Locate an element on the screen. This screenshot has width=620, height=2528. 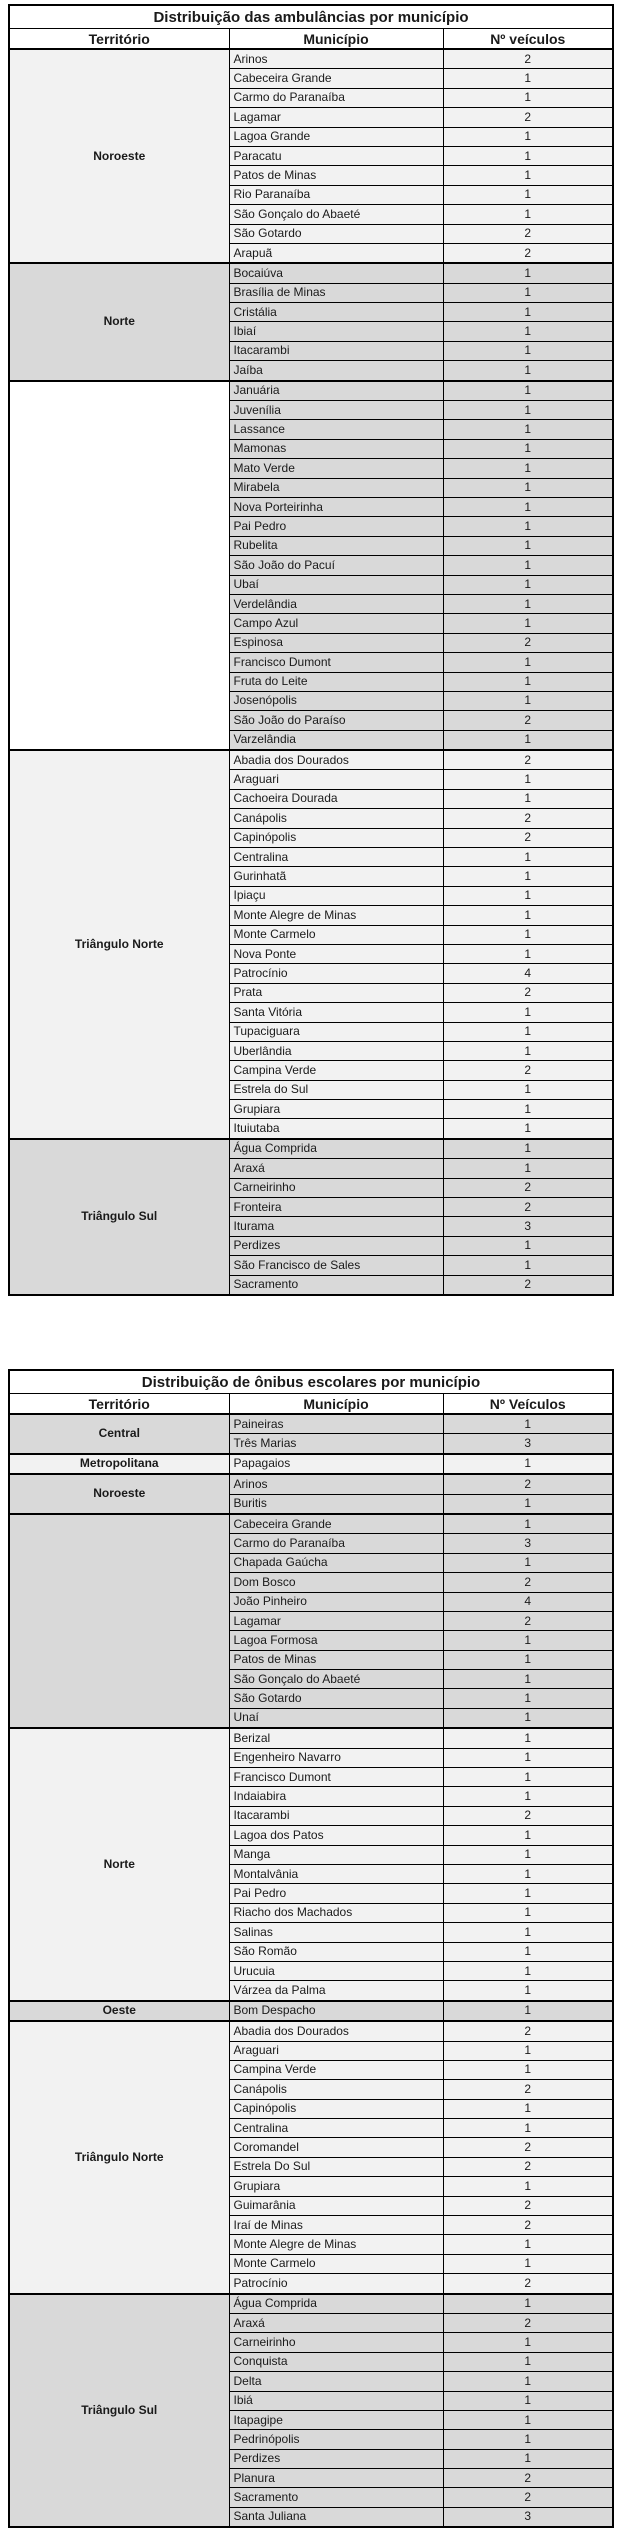
municipality-cell: Rio Paranaíba is located at coordinates (336, 195).